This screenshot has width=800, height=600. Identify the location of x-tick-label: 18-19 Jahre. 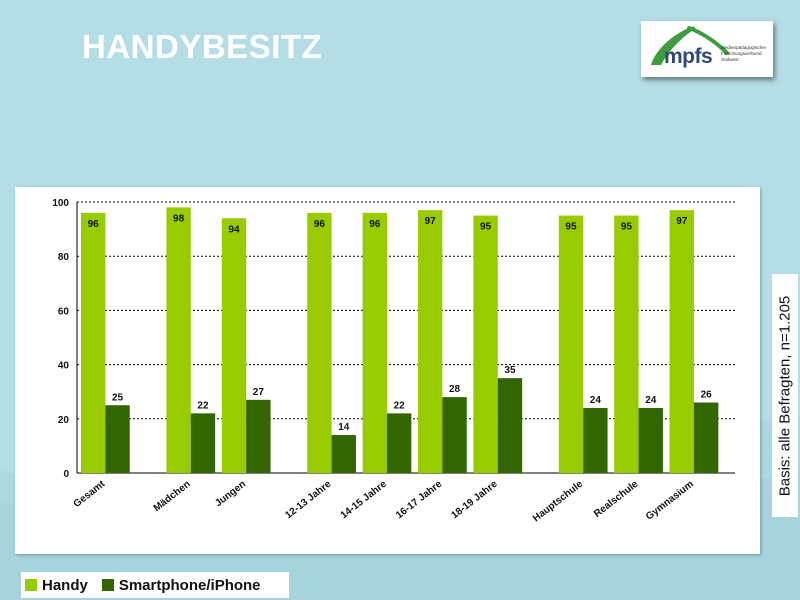
(474, 499).